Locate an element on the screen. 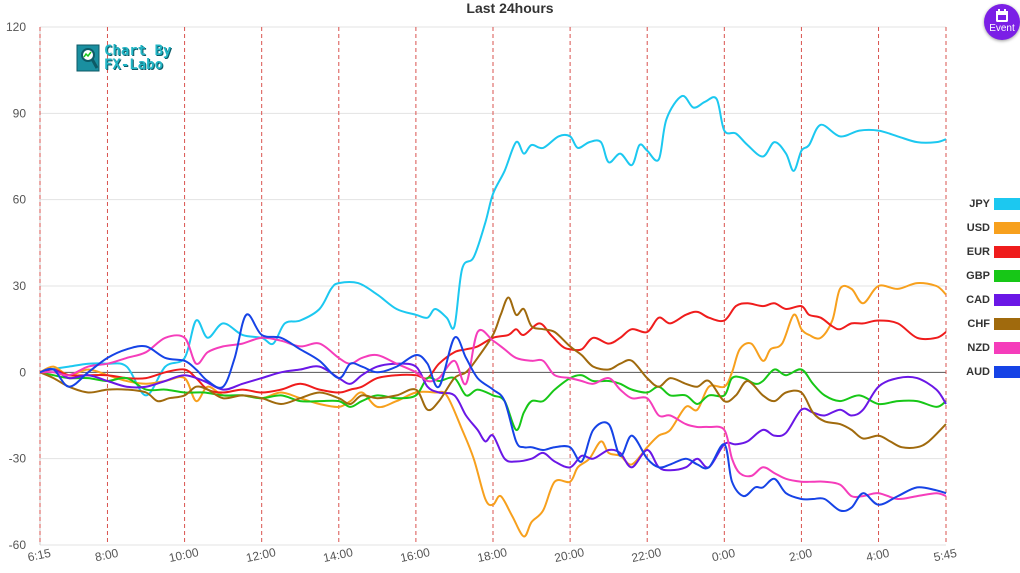  legend-item-gbp: GBP is located at coordinates (985, 276).